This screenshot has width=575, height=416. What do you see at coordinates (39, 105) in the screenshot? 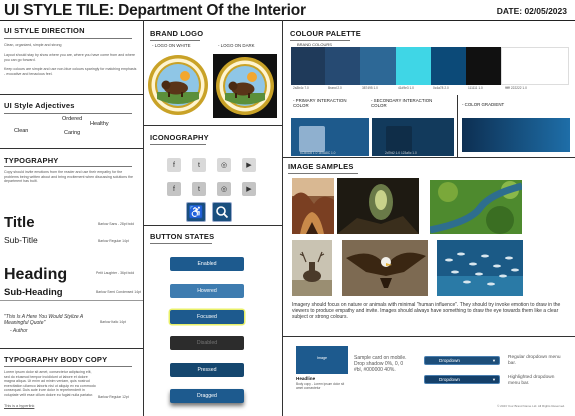
I see `adjectives-heading: UI Style Adjectives` at bounding box center [39, 105].